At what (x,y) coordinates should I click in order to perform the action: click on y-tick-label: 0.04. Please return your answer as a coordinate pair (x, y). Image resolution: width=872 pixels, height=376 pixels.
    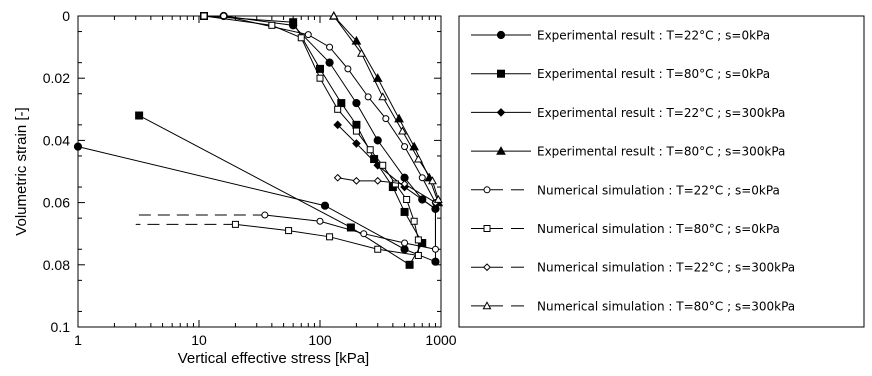
    Looking at the image, I should click on (56, 140).